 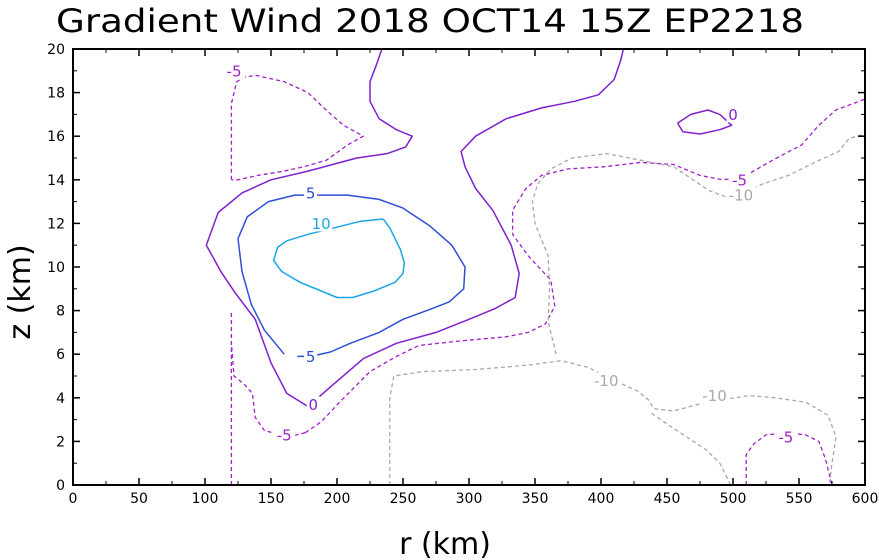 What do you see at coordinates (799, 499) in the screenshot?
I see `x-tick-label: 550` at bounding box center [799, 499].